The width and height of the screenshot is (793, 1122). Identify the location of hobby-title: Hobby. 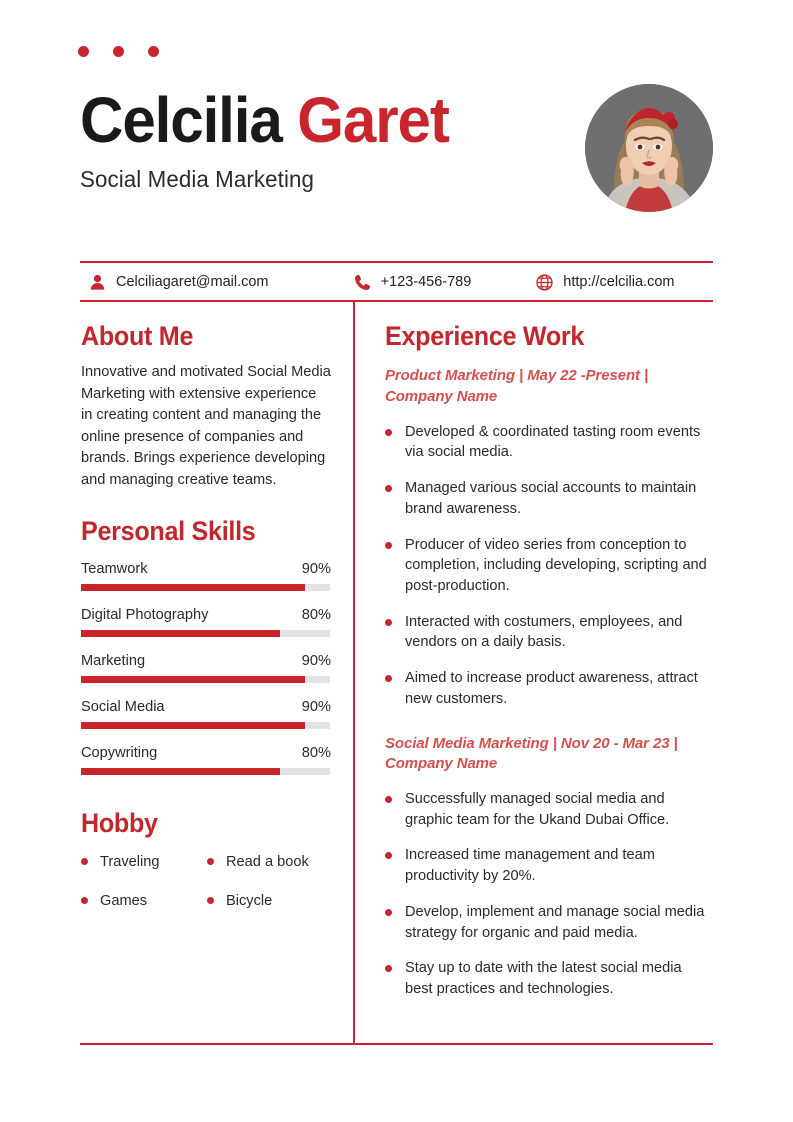
(119, 823).